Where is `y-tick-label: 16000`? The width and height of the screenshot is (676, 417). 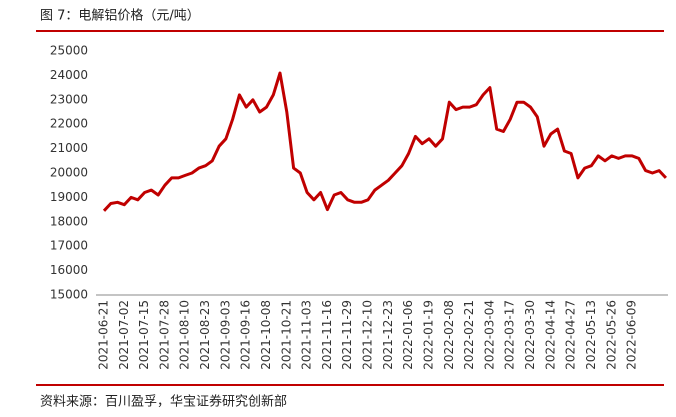
y-tick-label: 16000 is located at coordinates (69, 270).